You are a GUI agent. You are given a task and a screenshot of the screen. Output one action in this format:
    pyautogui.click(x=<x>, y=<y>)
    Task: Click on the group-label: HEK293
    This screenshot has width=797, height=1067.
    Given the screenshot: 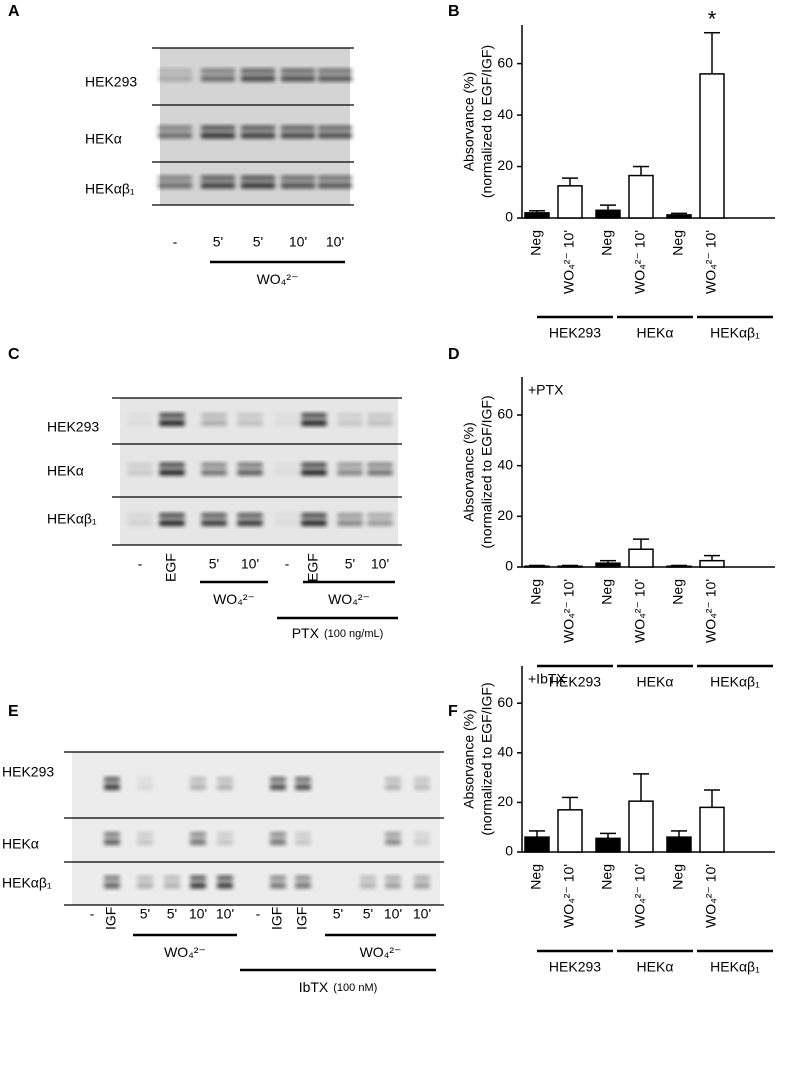 What is the action you would take?
    pyautogui.click(x=575, y=967)
    